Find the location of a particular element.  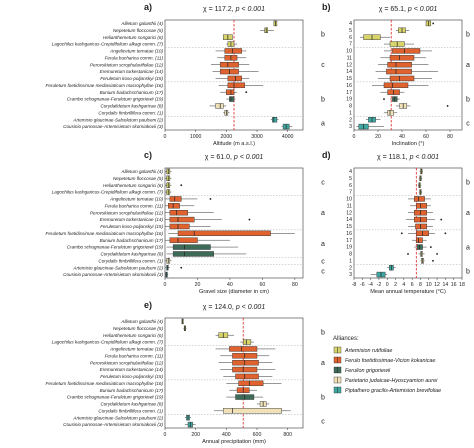

category-label: Ferula bucharica comm. (11) is located at coordinates (134, 205).